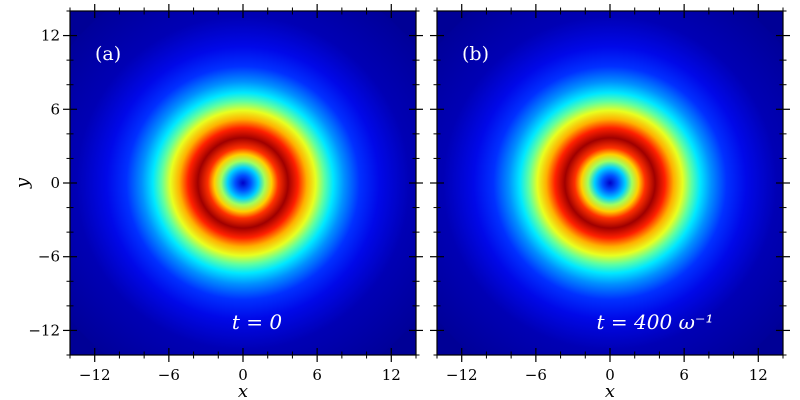 The width and height of the screenshot is (800, 400). I want to click on y-tick-label: 0, so click(55, 183).